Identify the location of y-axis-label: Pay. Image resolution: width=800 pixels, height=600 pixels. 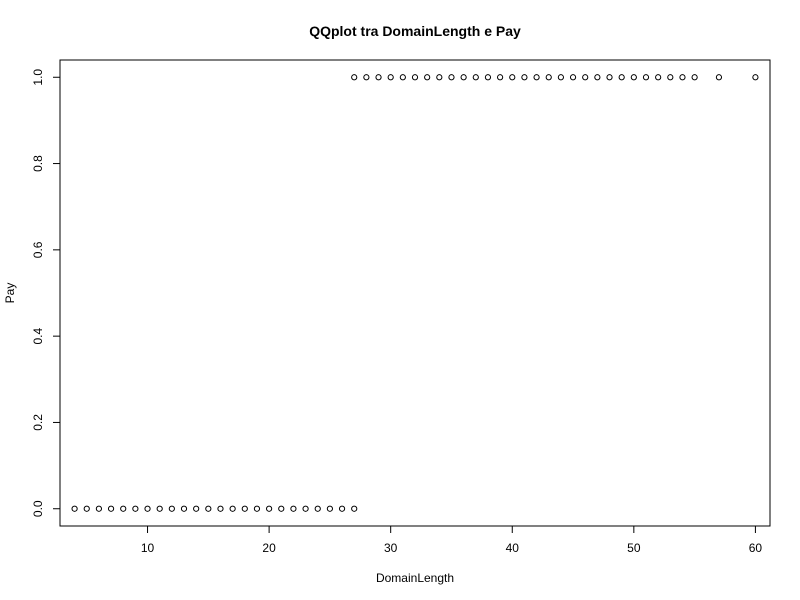
(10, 293).